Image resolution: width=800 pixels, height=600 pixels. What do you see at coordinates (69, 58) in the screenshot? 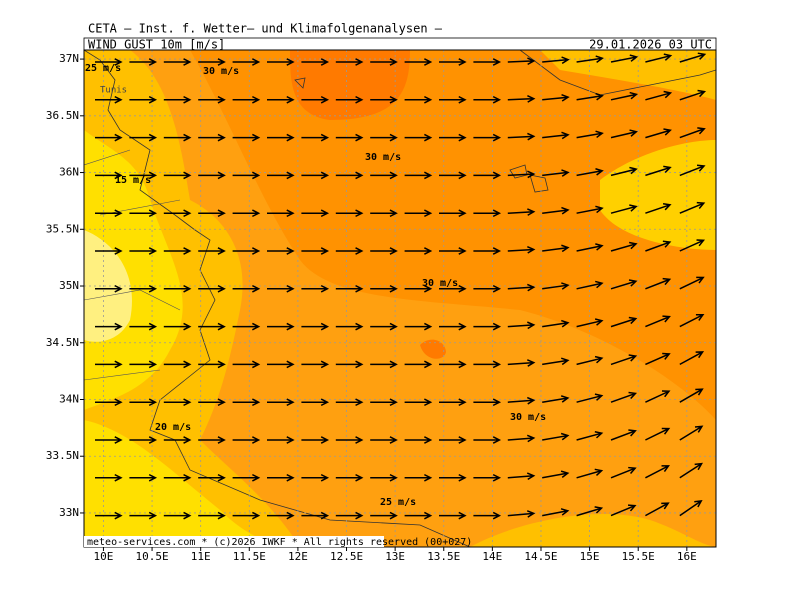
I see `y-tick-label: 37N` at bounding box center [69, 58].